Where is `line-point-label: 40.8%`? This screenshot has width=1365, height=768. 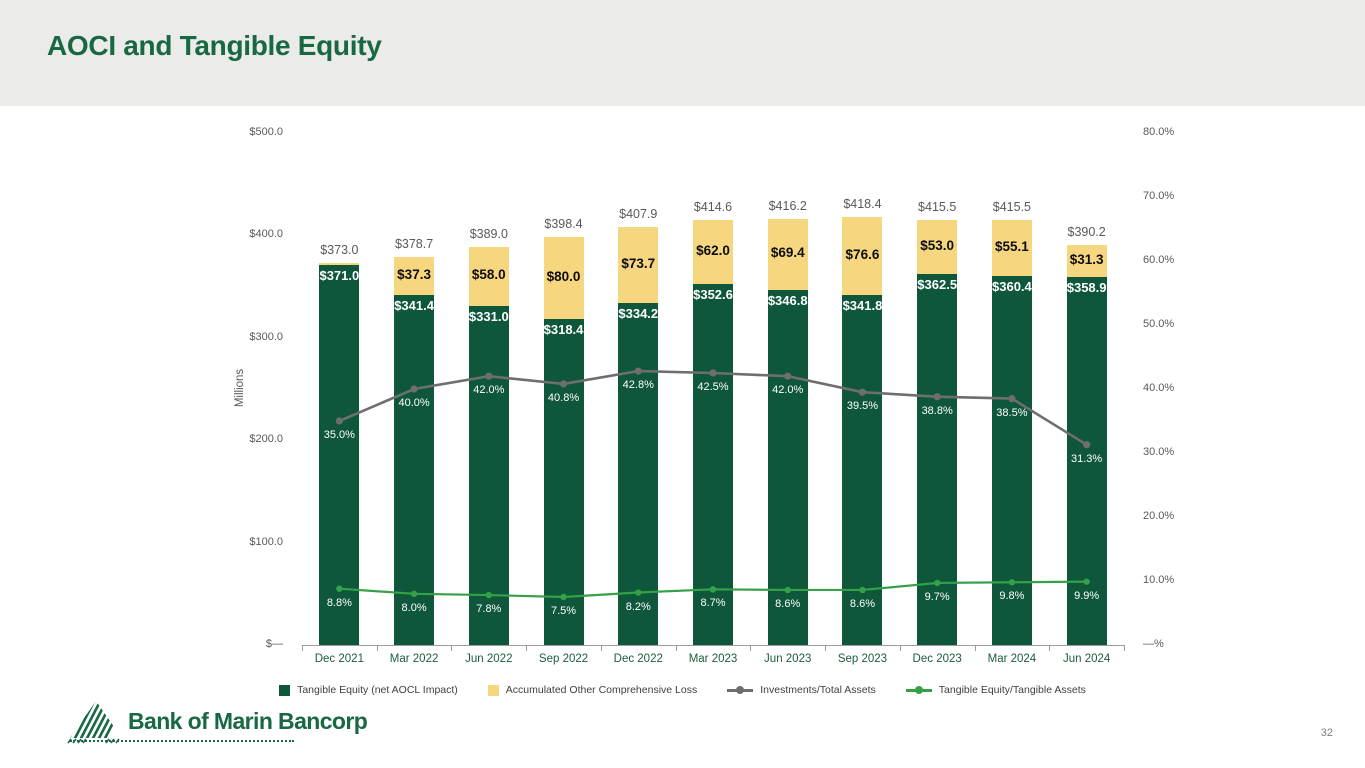
line-point-label: 40.8% is located at coordinates (563, 397).